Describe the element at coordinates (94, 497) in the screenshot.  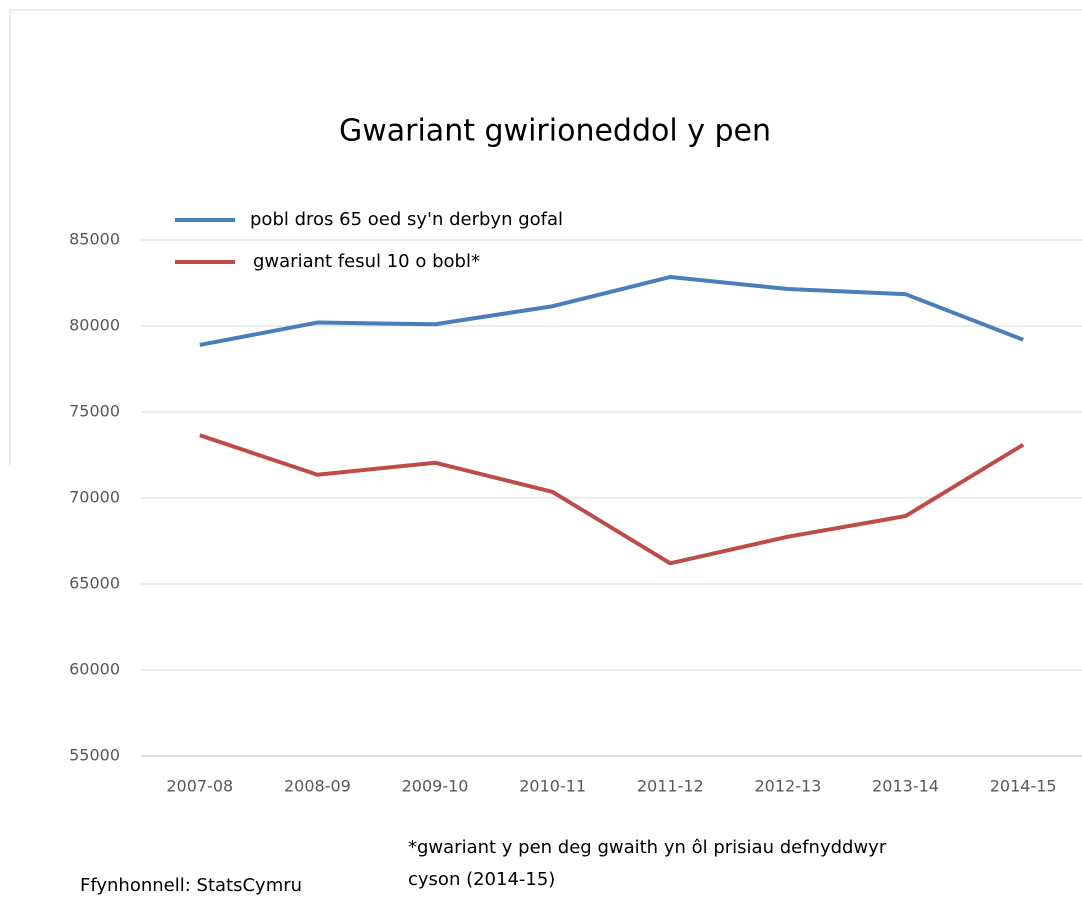
I see `y-tick-label: 70000` at that location.